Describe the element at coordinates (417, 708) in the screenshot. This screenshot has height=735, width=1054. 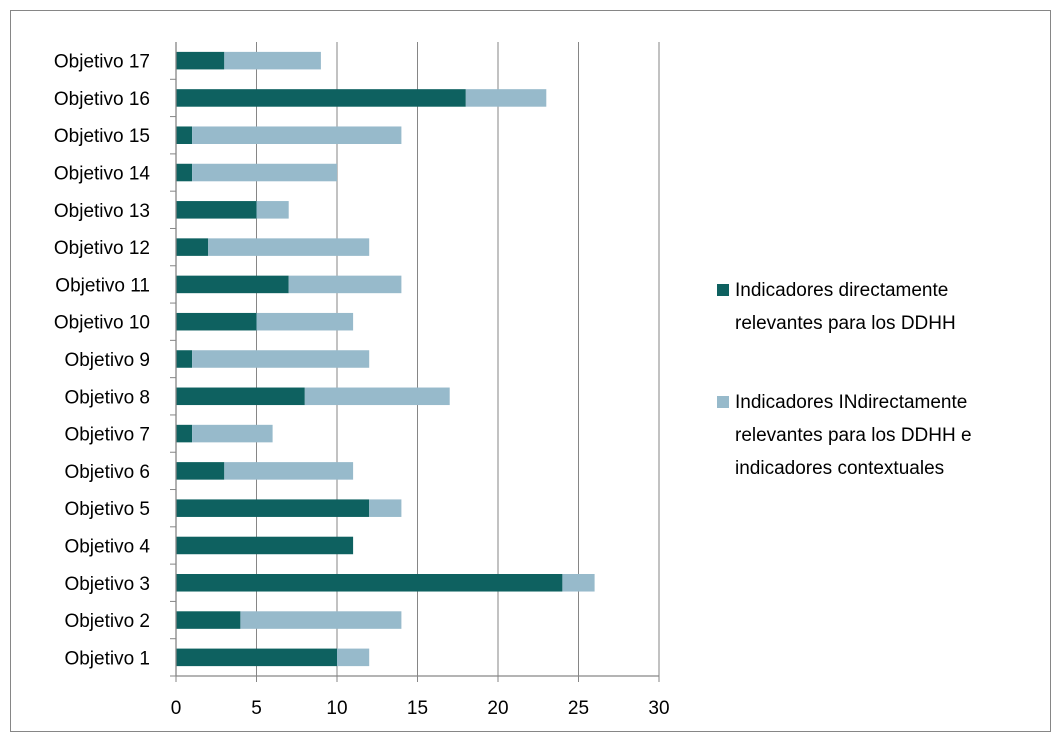
I see `x-tick-label: 15` at that location.